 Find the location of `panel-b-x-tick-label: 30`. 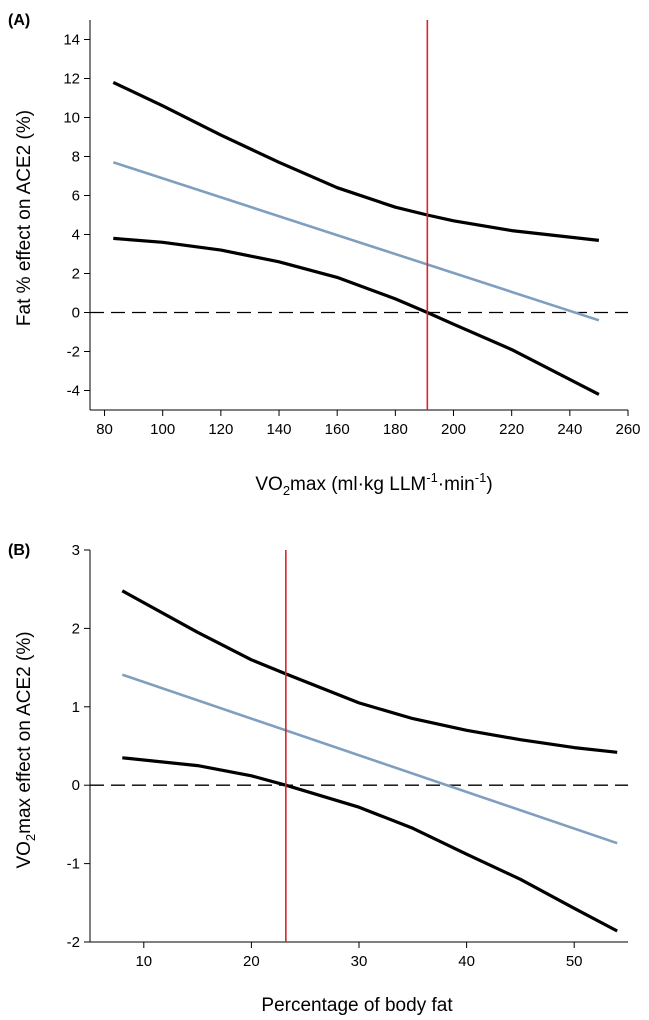

panel-b-x-tick-label: 30 is located at coordinates (359, 961).